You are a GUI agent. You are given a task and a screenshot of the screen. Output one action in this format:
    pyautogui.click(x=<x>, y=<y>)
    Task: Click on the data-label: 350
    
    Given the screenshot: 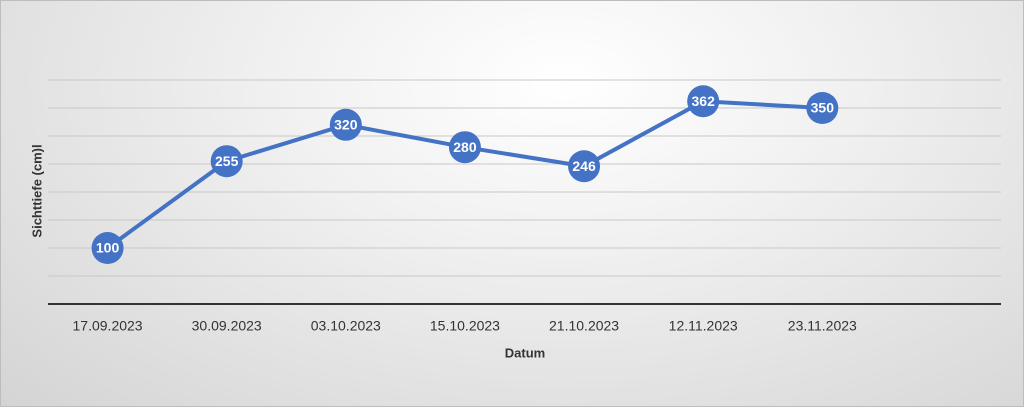 What is the action you would take?
    pyautogui.click(x=823, y=108)
    